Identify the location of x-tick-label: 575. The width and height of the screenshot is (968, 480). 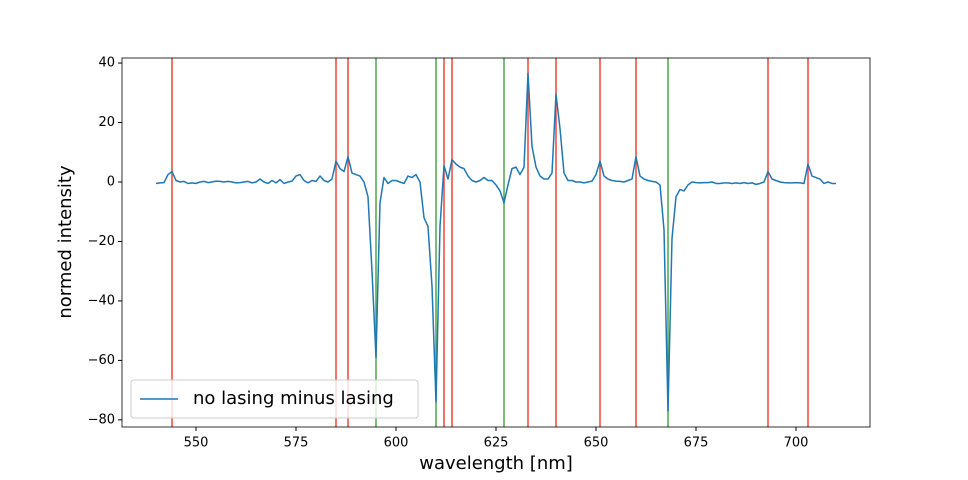
(296, 443).